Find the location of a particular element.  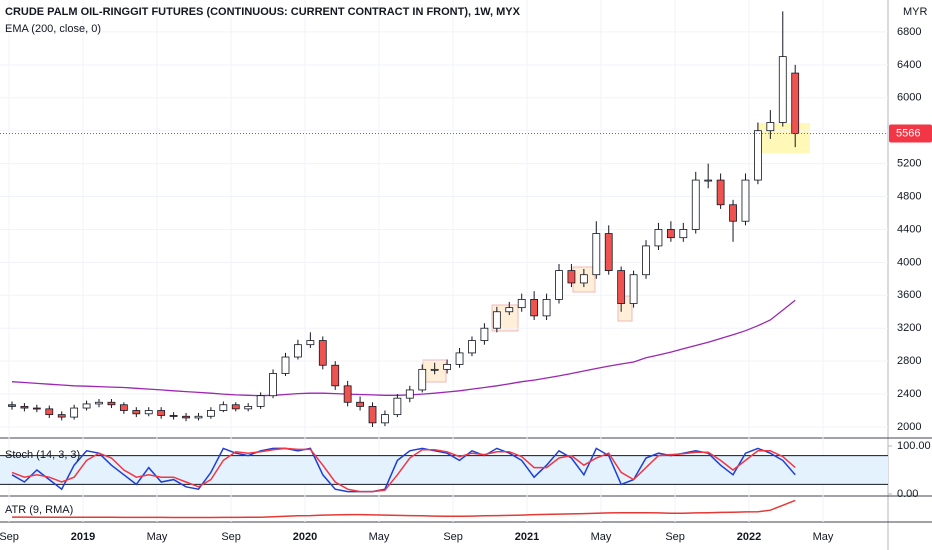

y-tick-label: 2000 is located at coordinates (909, 427).